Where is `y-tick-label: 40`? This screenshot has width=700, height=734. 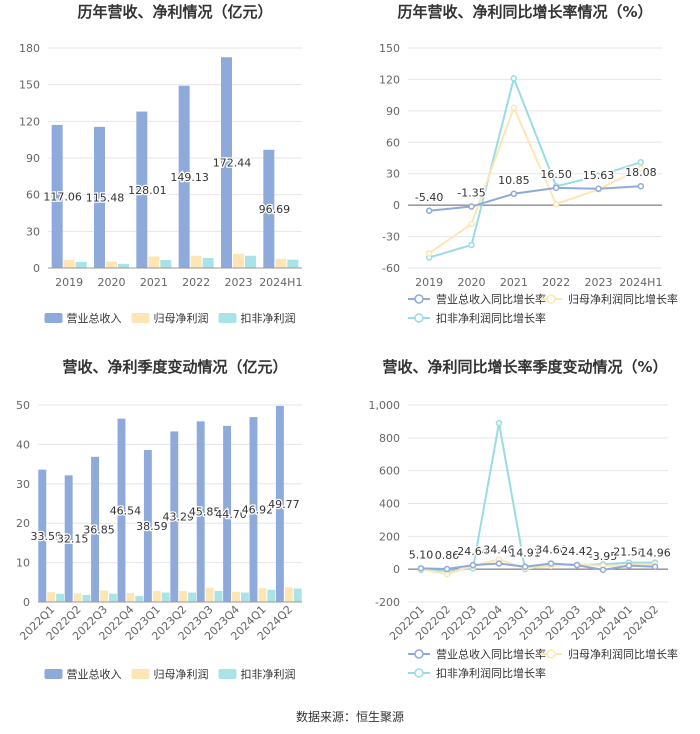 y-tick-label: 40 is located at coordinates (23, 444).